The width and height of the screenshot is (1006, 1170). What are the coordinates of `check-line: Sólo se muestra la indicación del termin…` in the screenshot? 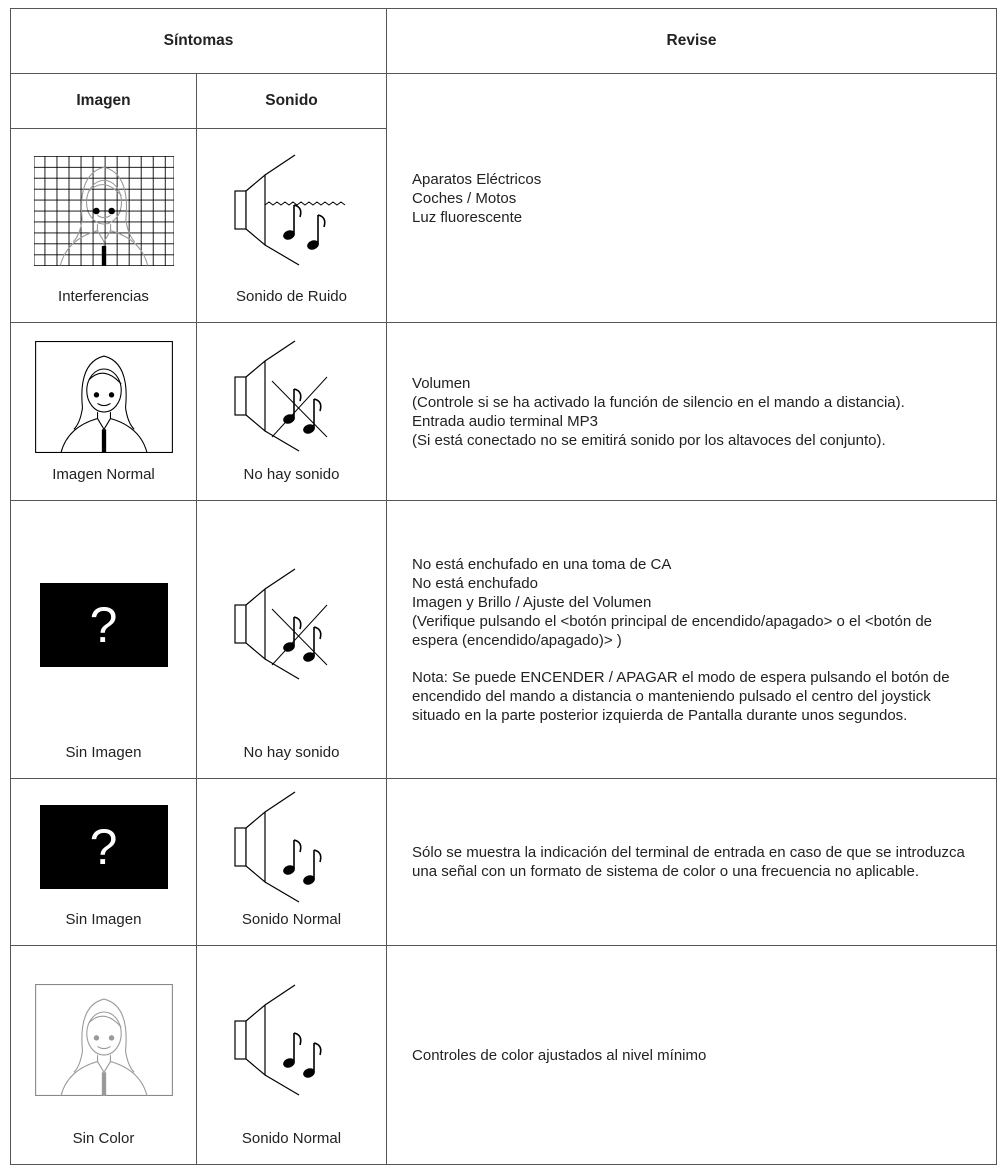 It's located at (688, 862).